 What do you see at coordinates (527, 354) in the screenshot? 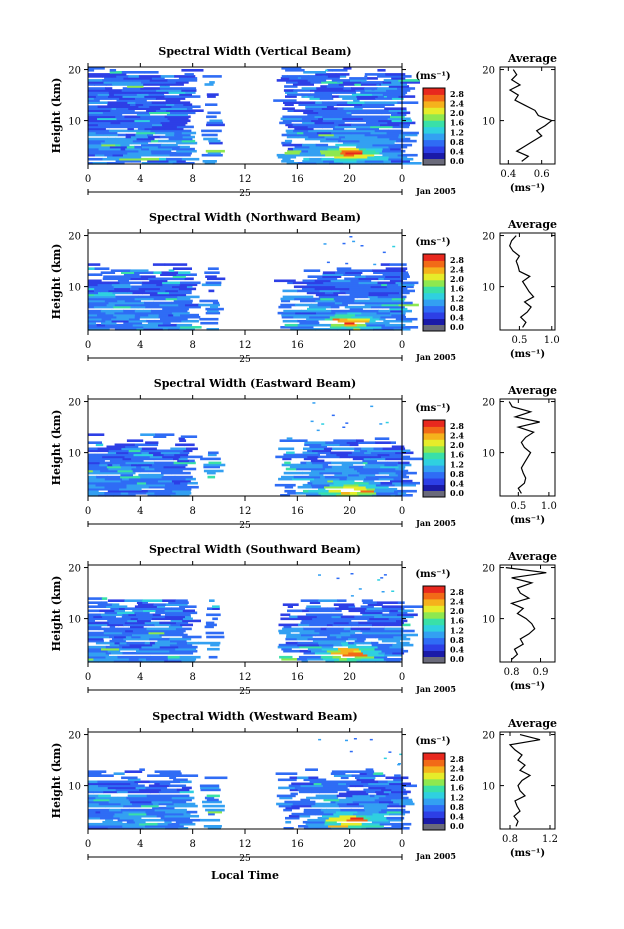
I see `profile-x-label: (ms⁻¹)` at bounding box center [527, 354].